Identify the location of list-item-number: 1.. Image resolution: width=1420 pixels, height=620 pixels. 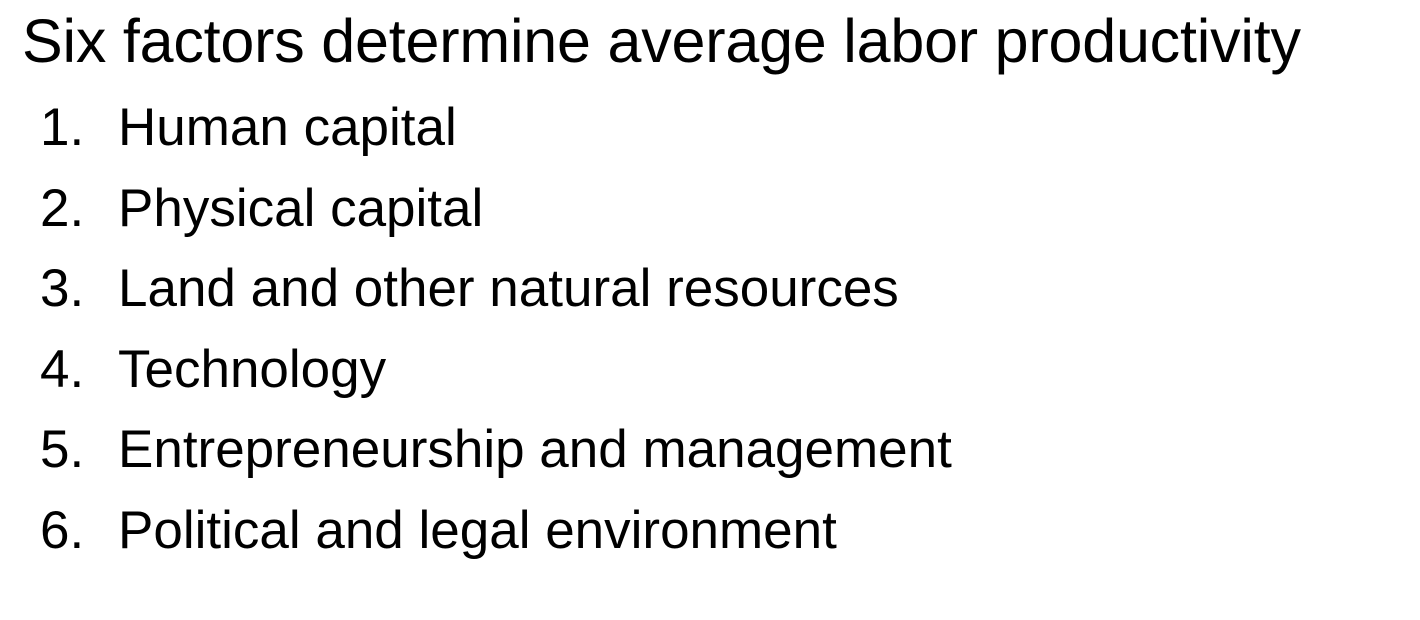
(62, 127).